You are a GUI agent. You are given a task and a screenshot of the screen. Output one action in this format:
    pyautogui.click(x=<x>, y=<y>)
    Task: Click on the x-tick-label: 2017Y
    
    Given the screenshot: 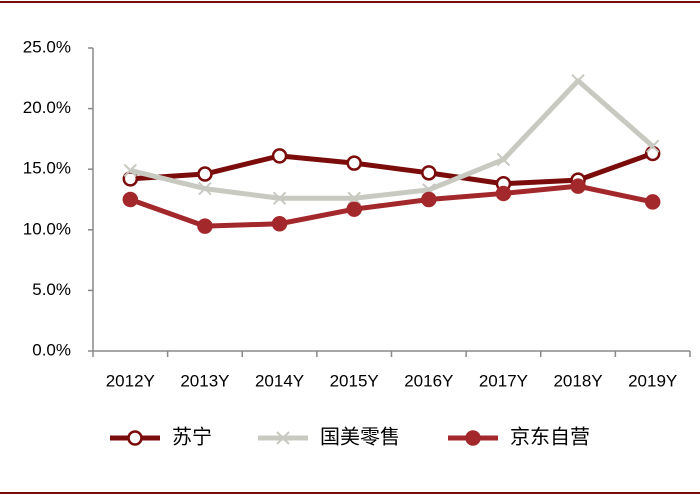 What is the action you would take?
    pyautogui.click(x=503, y=380)
    